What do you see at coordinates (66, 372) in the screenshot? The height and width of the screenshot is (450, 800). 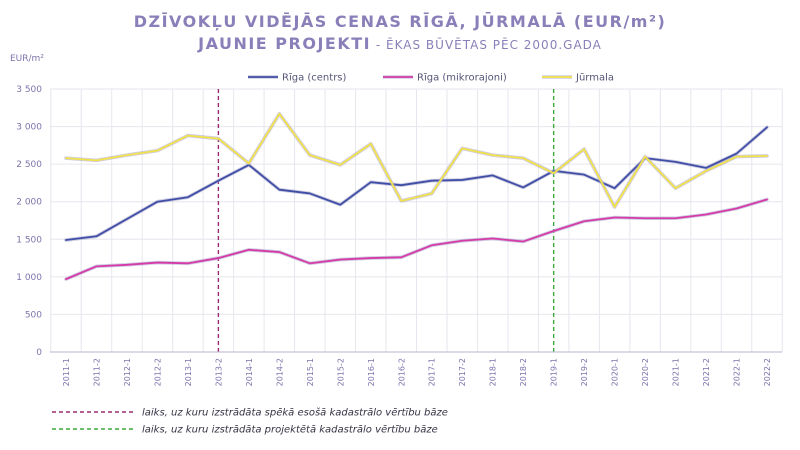 I see `x-tick-label: 2011-1` at bounding box center [66, 372].